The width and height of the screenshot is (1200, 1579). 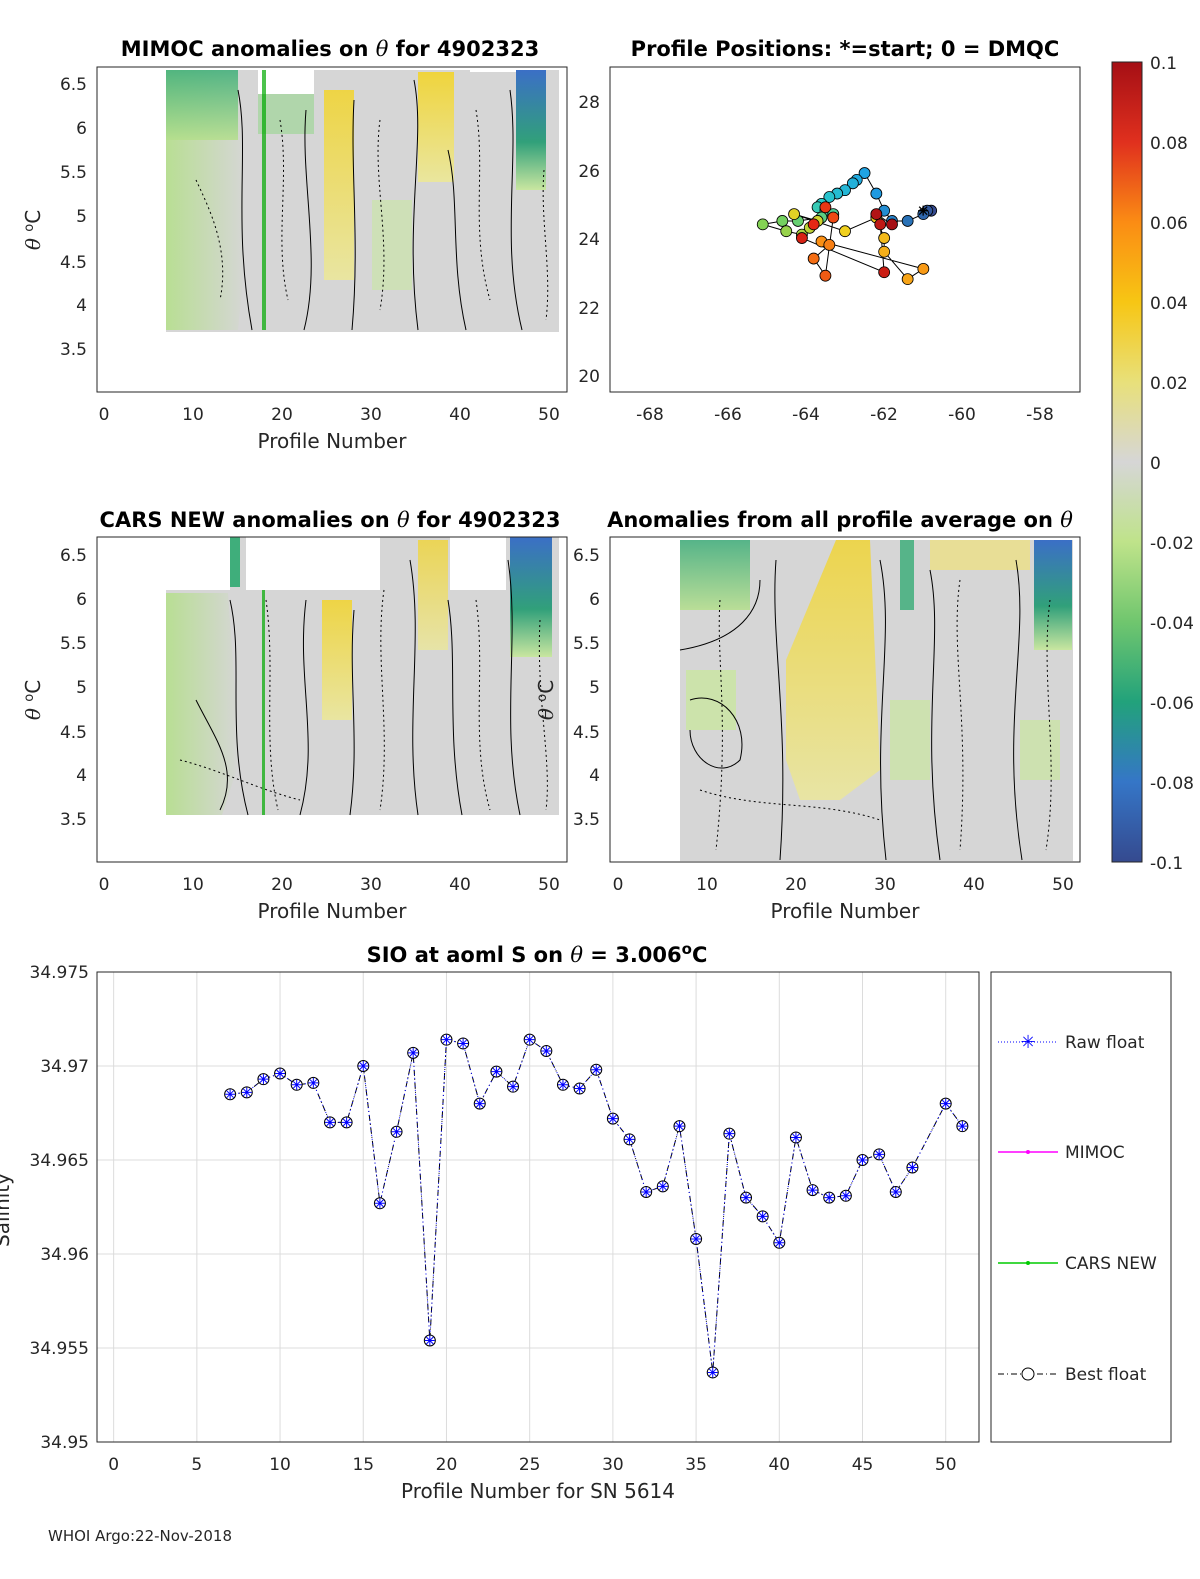 What do you see at coordinates (589, 377) in the screenshot?
I see `positions-ytick: 20` at bounding box center [589, 377].